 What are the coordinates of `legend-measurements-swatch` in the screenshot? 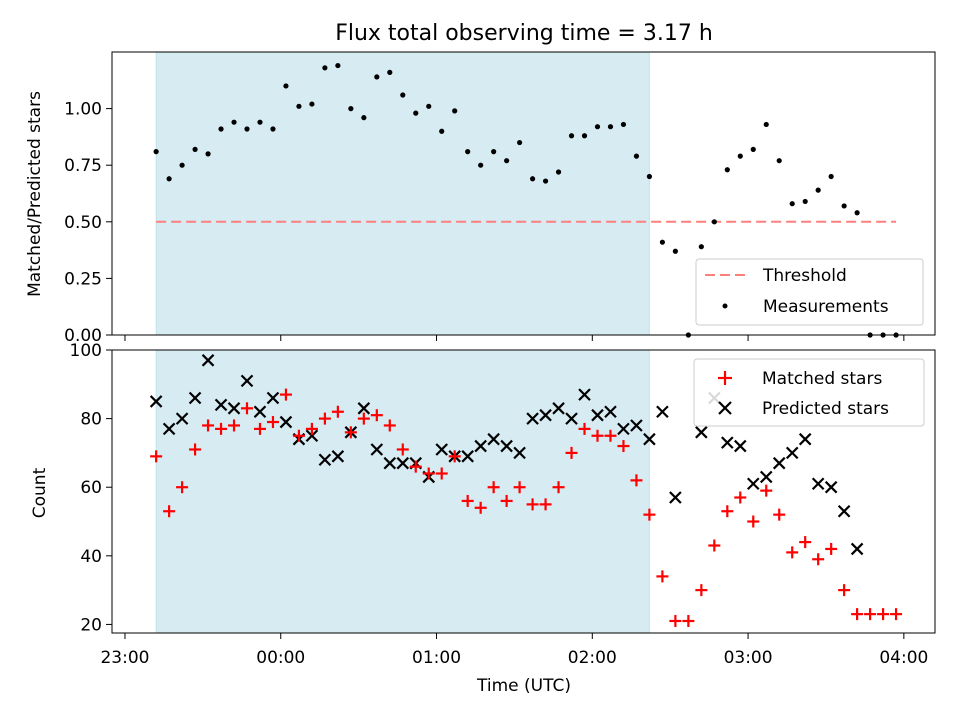 It's located at (725, 306).